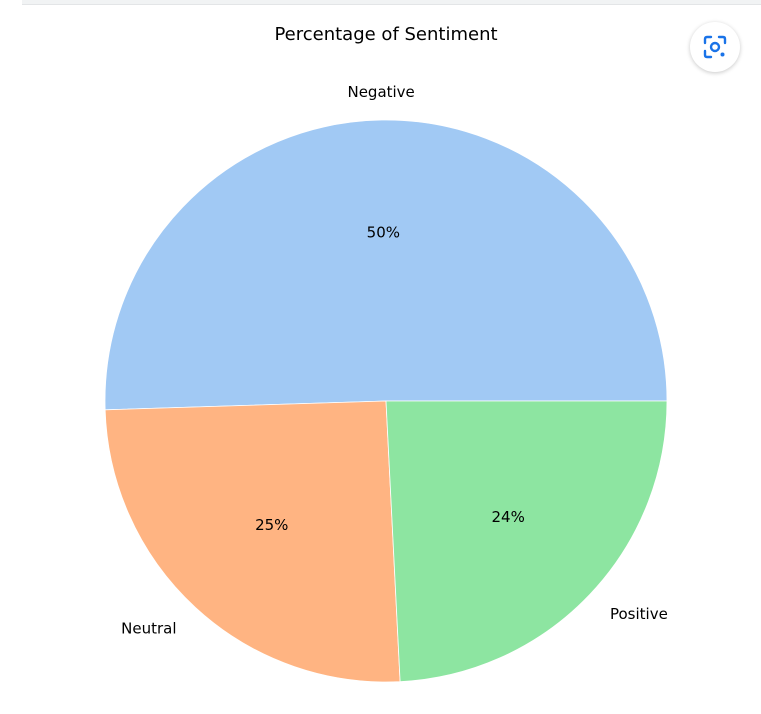  I want to click on google-lens-button, so click(715, 47).